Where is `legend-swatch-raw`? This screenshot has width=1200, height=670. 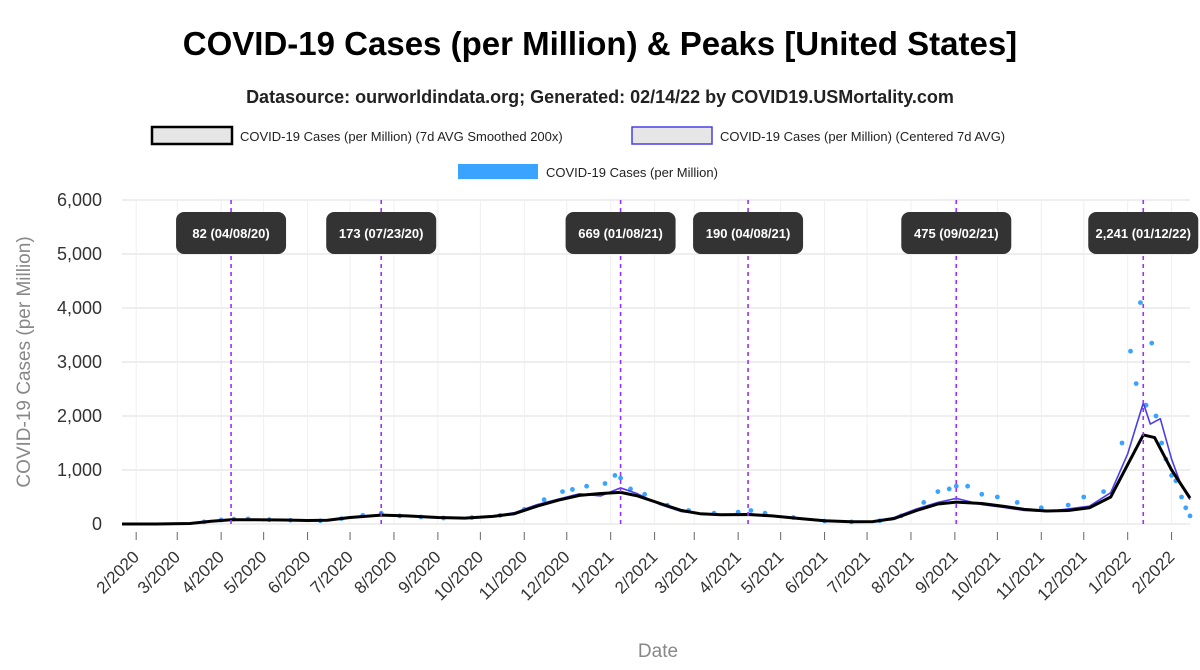 legend-swatch-raw is located at coordinates (498, 171).